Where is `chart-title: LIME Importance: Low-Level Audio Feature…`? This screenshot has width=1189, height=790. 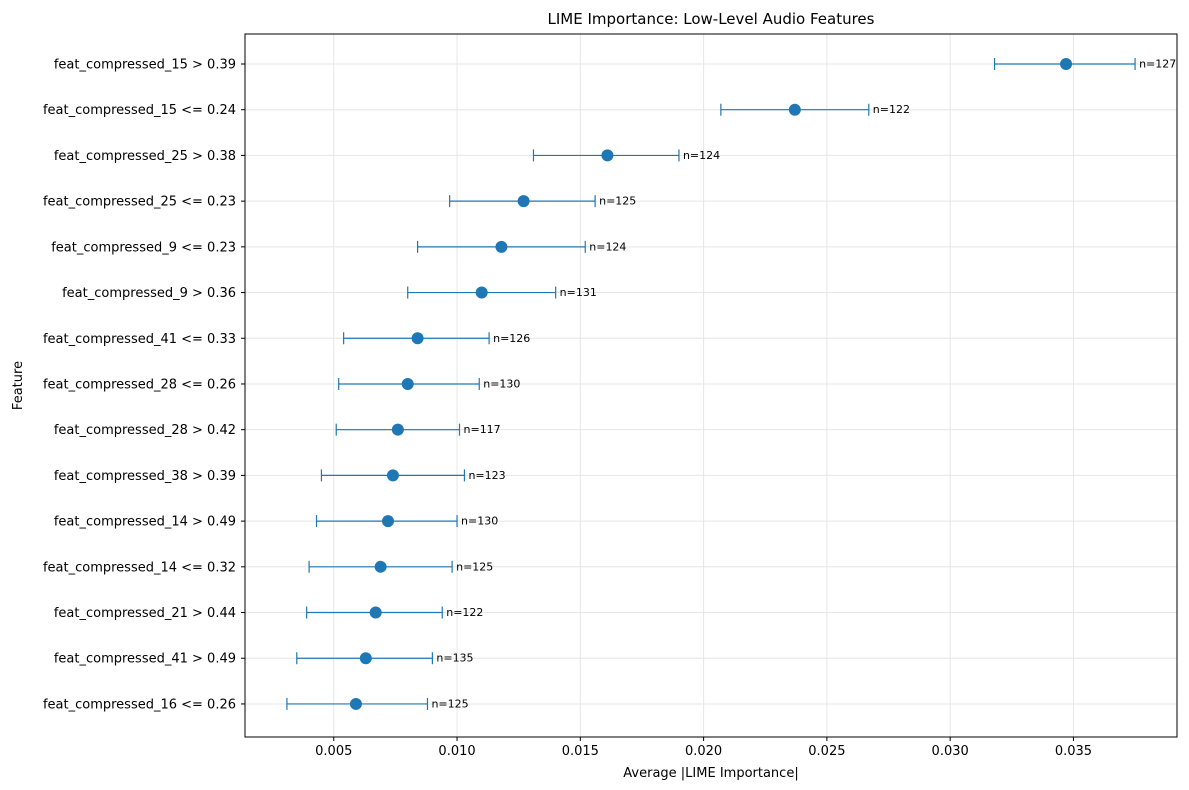
chart-title: LIME Importance: Low-Level Audio Feature… is located at coordinates (711, 19).